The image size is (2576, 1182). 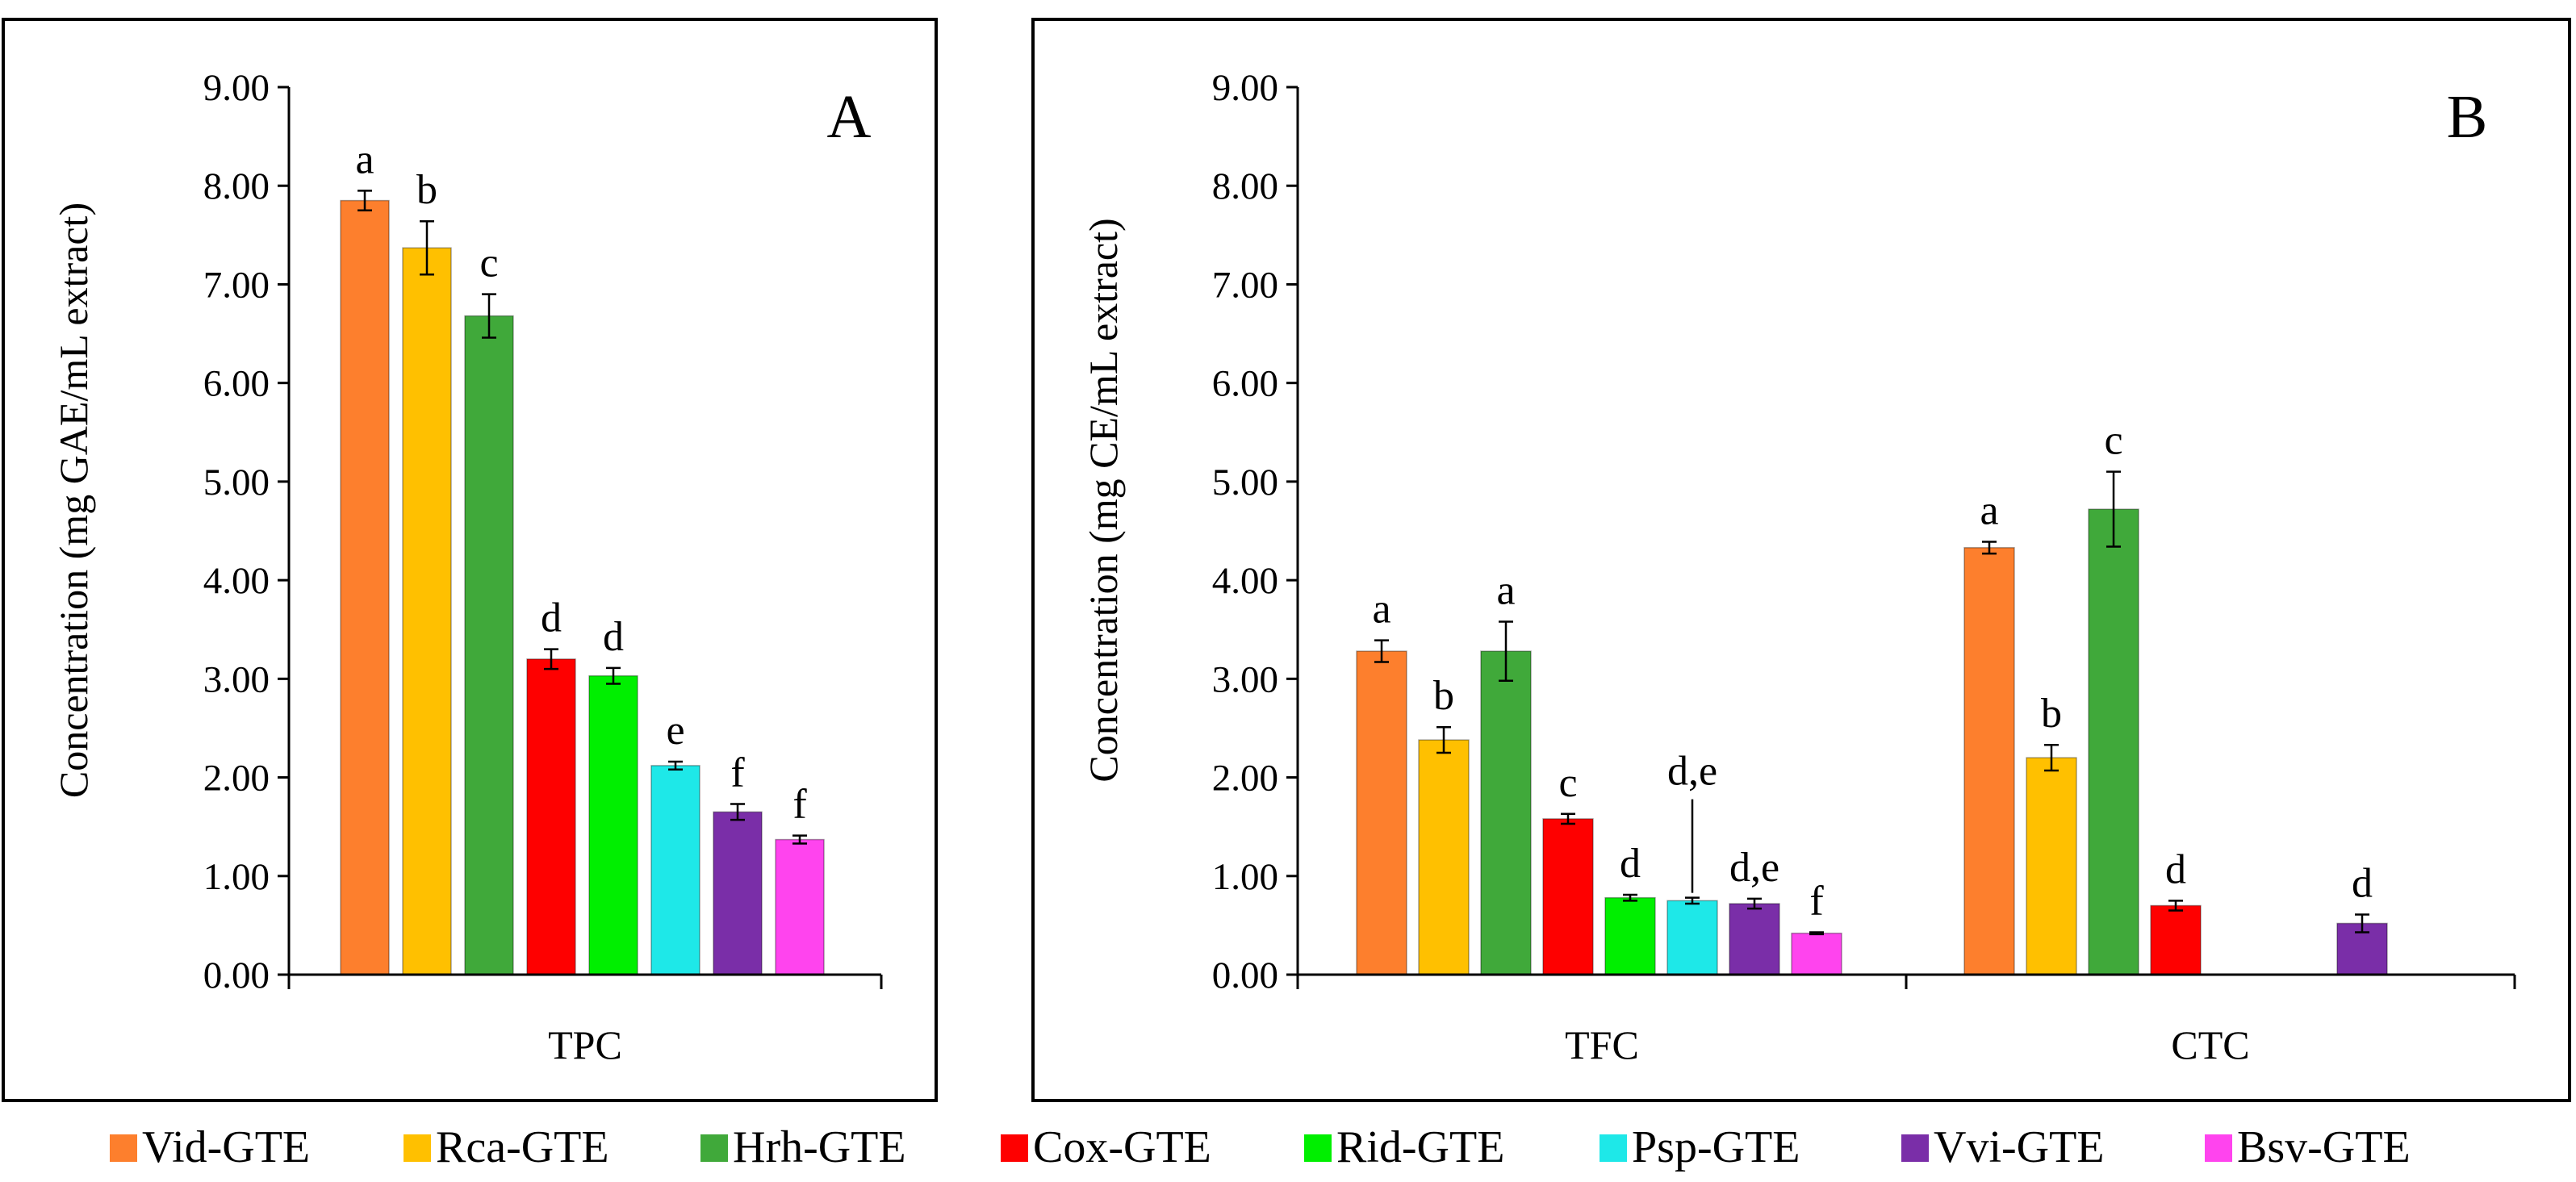 What do you see at coordinates (1122, 1147) in the screenshot?
I see `legend-label-cox-gte: Cox-GTE` at bounding box center [1122, 1147].